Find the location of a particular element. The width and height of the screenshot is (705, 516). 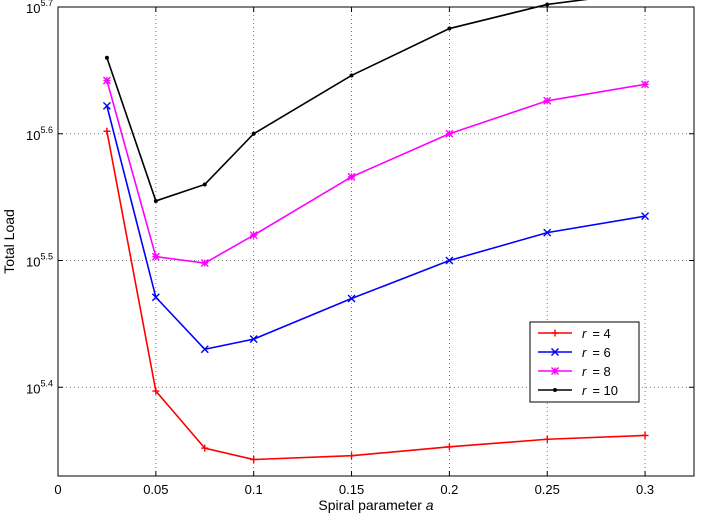

legend-item: r = 10 is located at coordinates (578, 390).